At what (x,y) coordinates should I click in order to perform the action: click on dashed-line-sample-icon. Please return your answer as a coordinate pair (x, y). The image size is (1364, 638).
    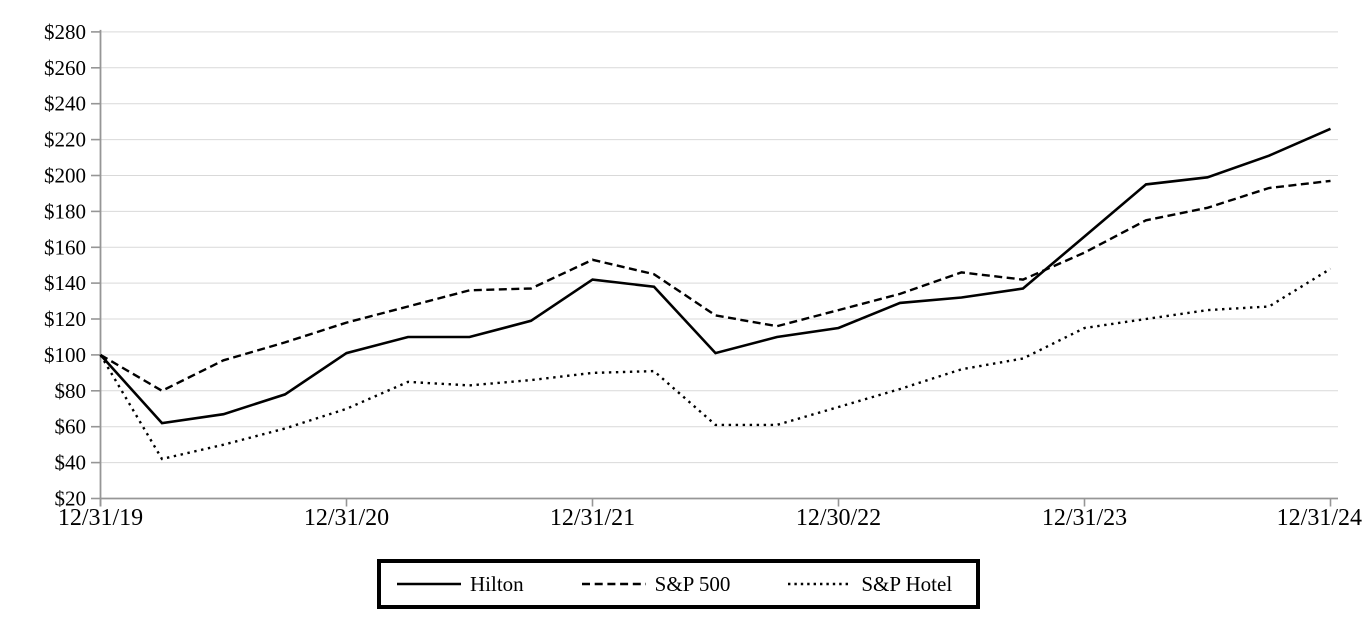
    Looking at the image, I should click on (613, 584).